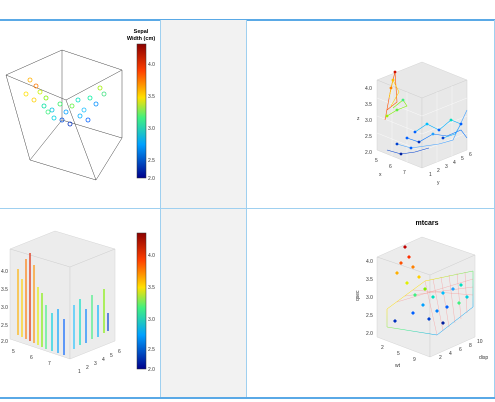  Describe the element at coordinates (398, 366) in the screenshot. I see `x-axis-label: wt` at that location.